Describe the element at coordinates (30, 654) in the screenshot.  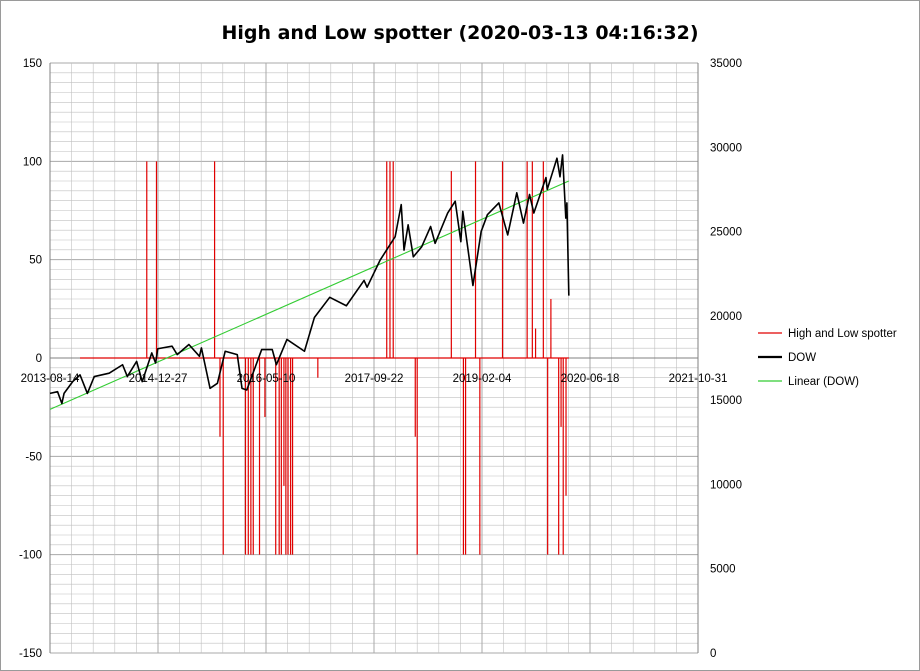
I see `left-tick-label: -150` at that location.